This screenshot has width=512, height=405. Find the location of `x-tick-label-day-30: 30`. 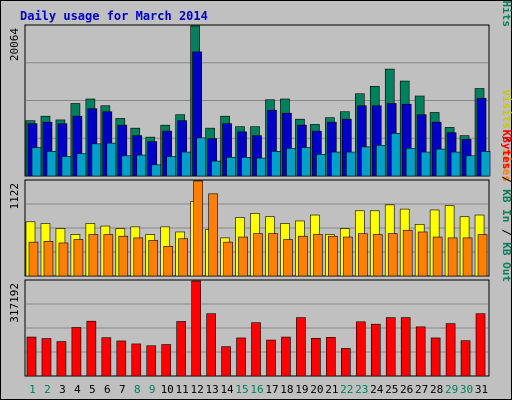

x-tick-label-day-30: 30 is located at coordinates (466, 389).